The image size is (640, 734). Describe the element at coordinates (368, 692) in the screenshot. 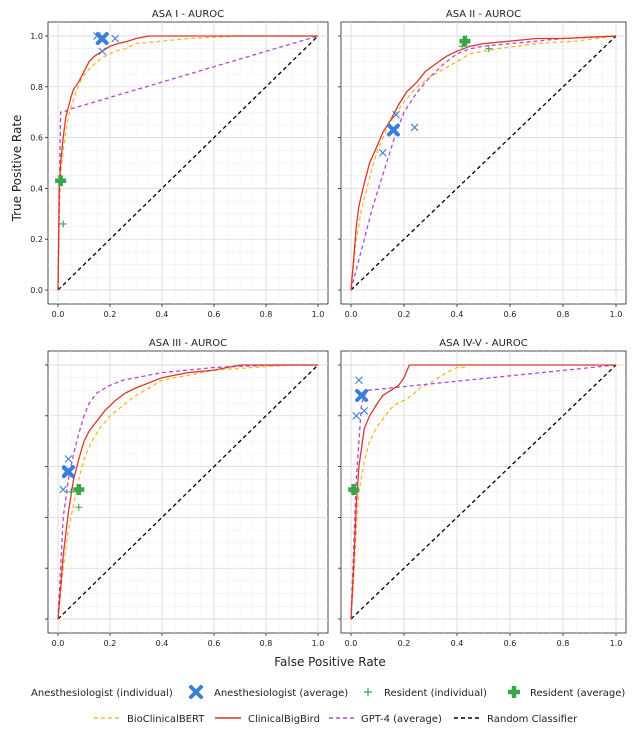

I see `resident-individual-legend-marker` at that location.